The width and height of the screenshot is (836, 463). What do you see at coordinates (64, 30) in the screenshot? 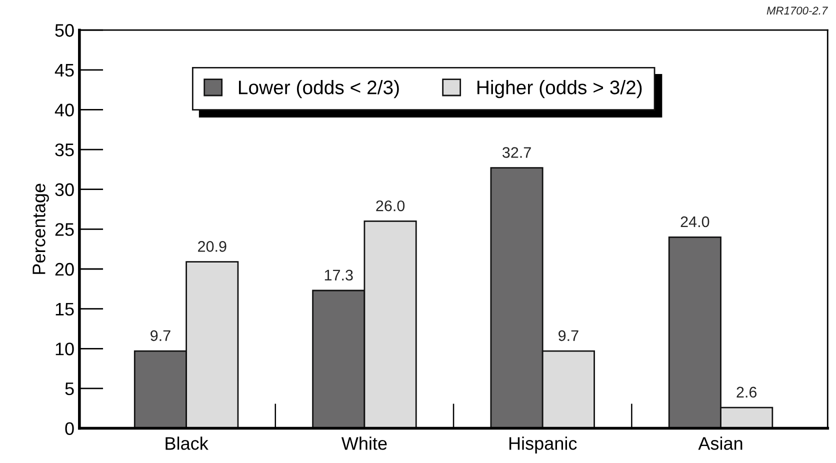
I see `y-tick-label: 50` at bounding box center [64, 30].